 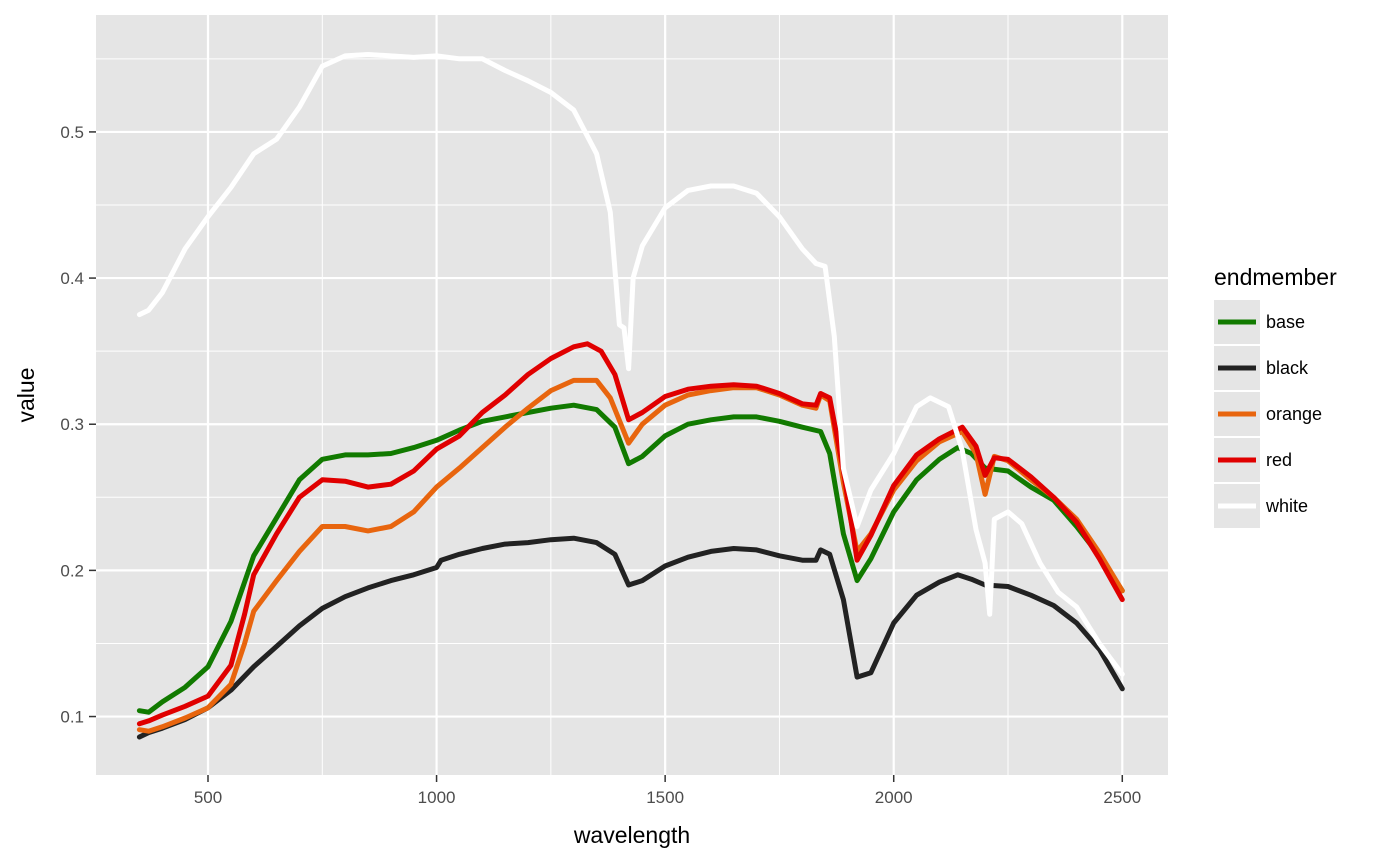 I want to click on legend-label-orange: orange, so click(x=1294, y=414).